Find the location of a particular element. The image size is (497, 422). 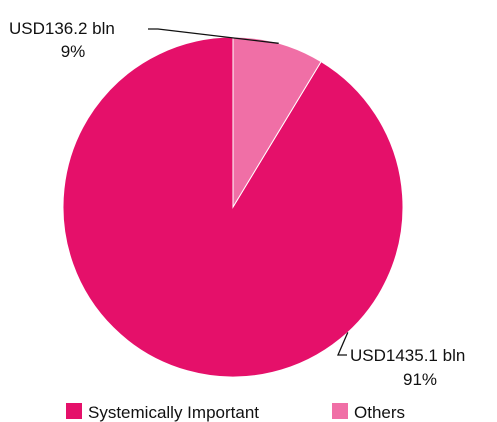

legend: Systemically Important Others is located at coordinates (235, 412).